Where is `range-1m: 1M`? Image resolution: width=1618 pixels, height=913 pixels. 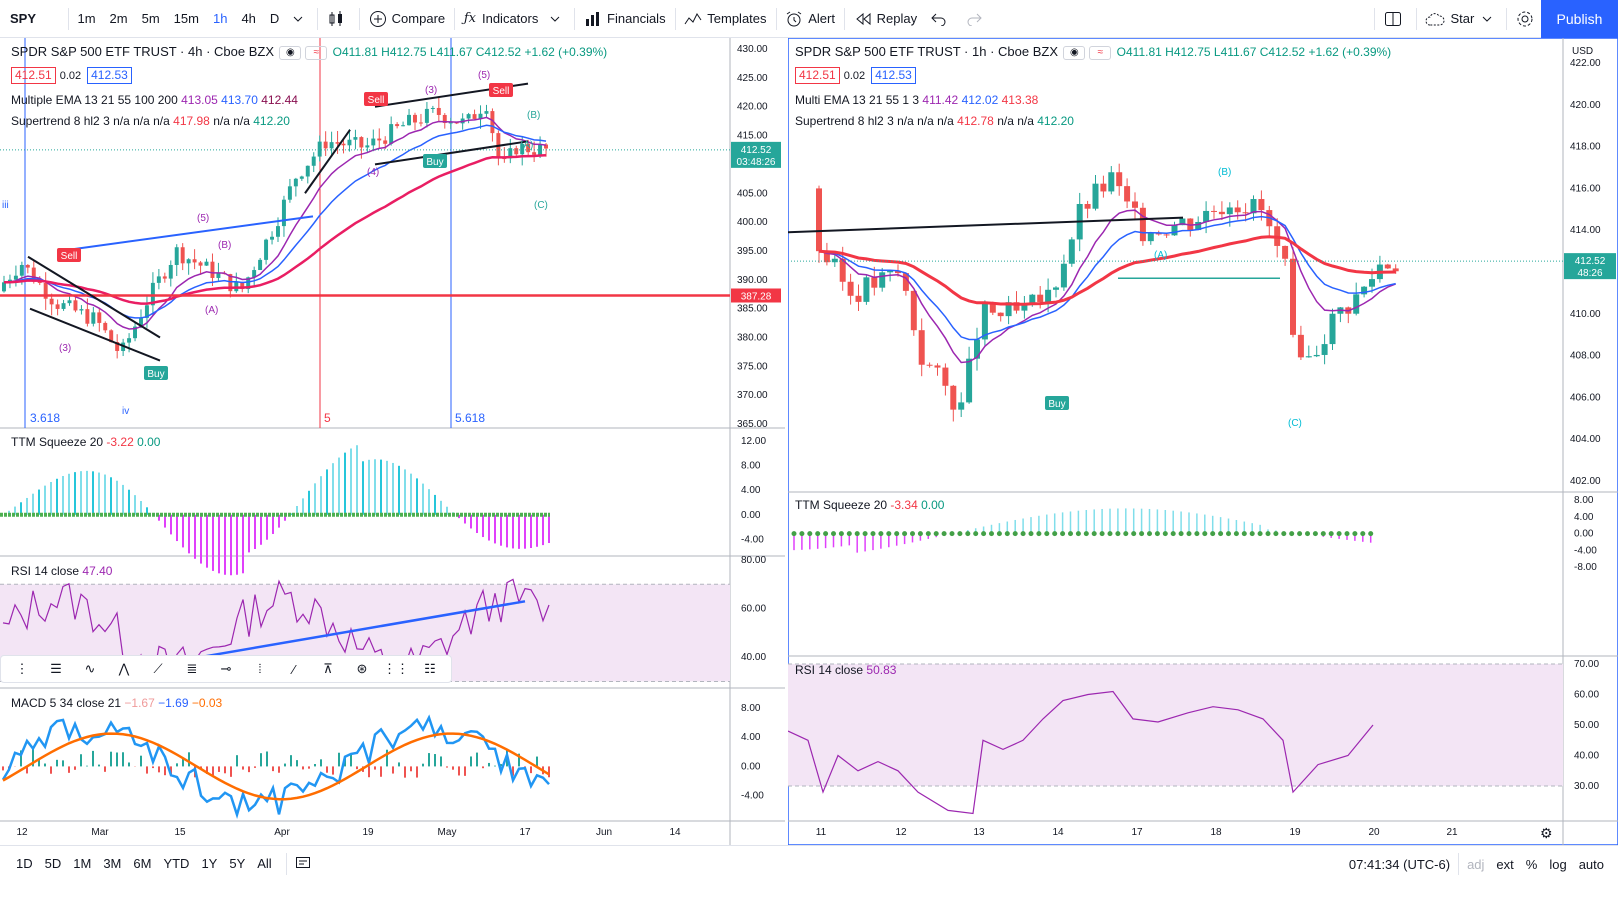 range-1m: 1M is located at coordinates (82, 863).